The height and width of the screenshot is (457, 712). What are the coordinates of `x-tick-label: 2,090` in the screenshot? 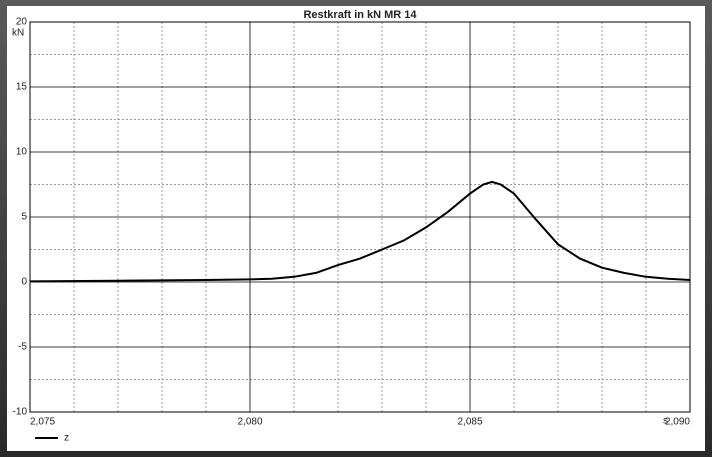 It's located at (677, 422).